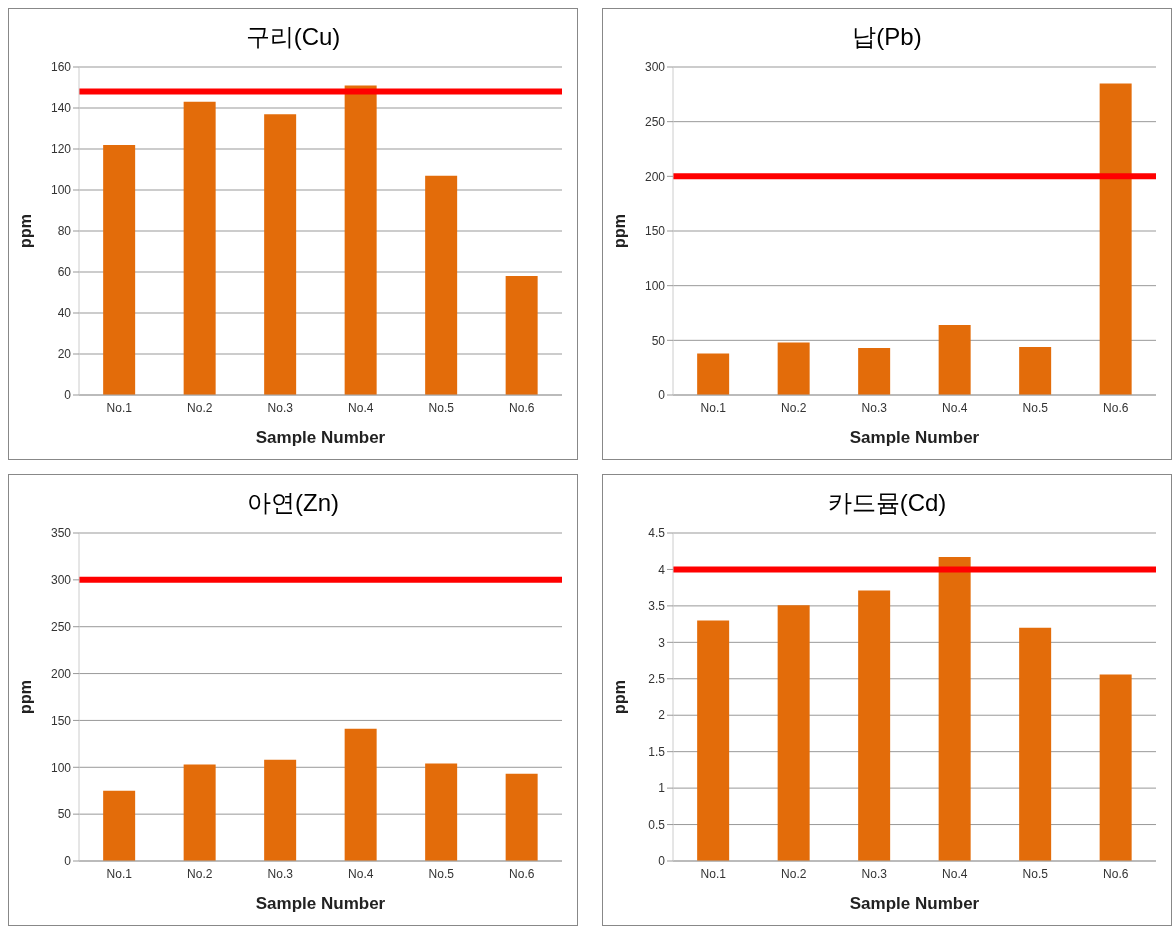 The height and width of the screenshot is (936, 1175). Describe the element at coordinates (64, 354) in the screenshot. I see `y-tick-label: 20` at that location.